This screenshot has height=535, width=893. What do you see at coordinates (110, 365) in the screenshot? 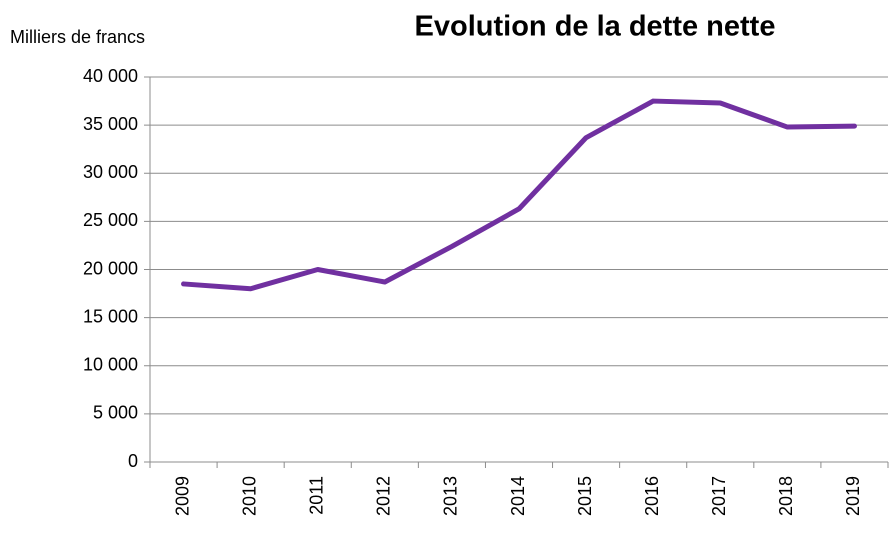
I see `y-tick-label: 10 000` at bounding box center [110, 365].